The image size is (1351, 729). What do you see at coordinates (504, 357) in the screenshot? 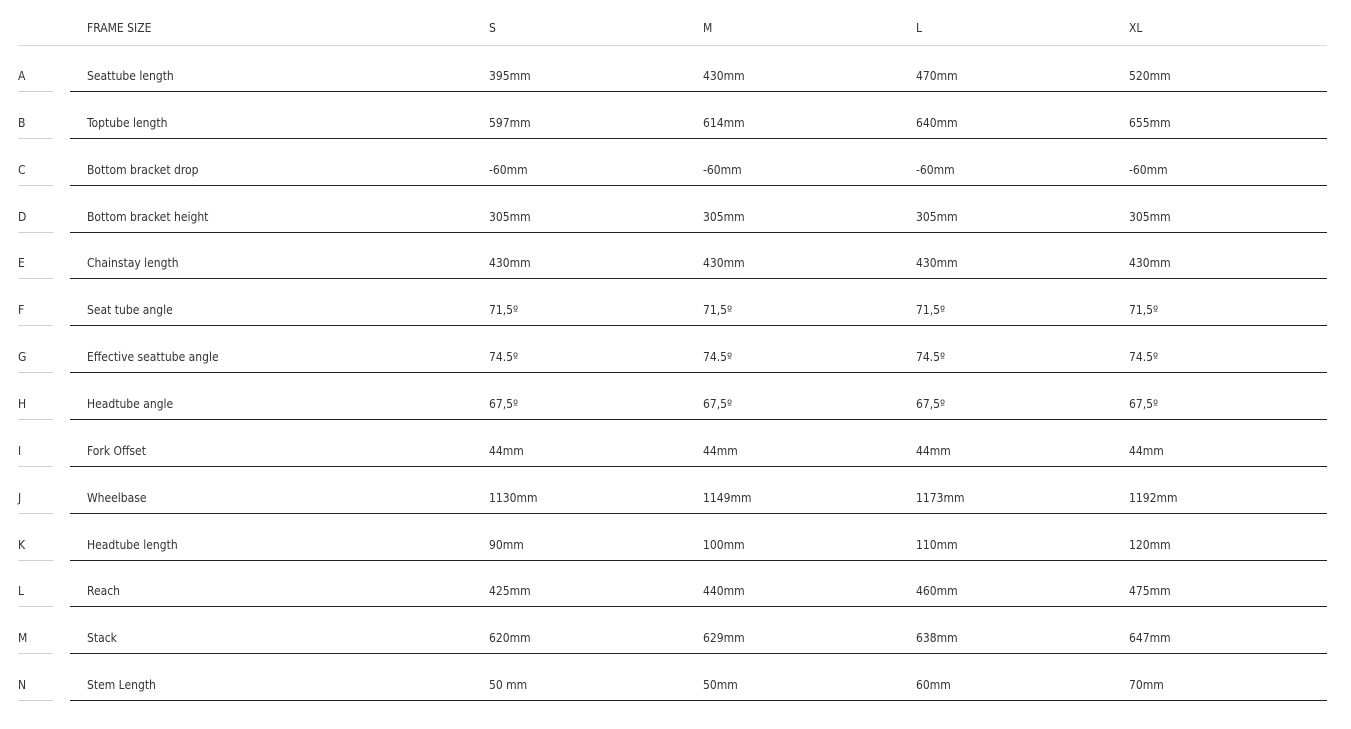
I see `row-value-s: 74.5º` at bounding box center [504, 357].